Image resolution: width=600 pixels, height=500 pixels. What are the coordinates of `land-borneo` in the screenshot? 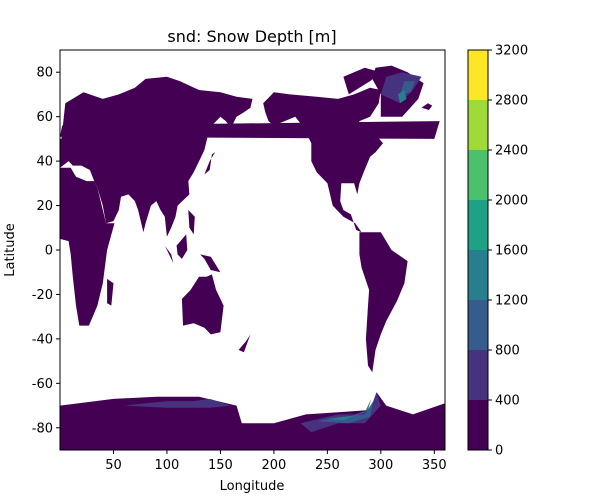 It's located at (182, 246).